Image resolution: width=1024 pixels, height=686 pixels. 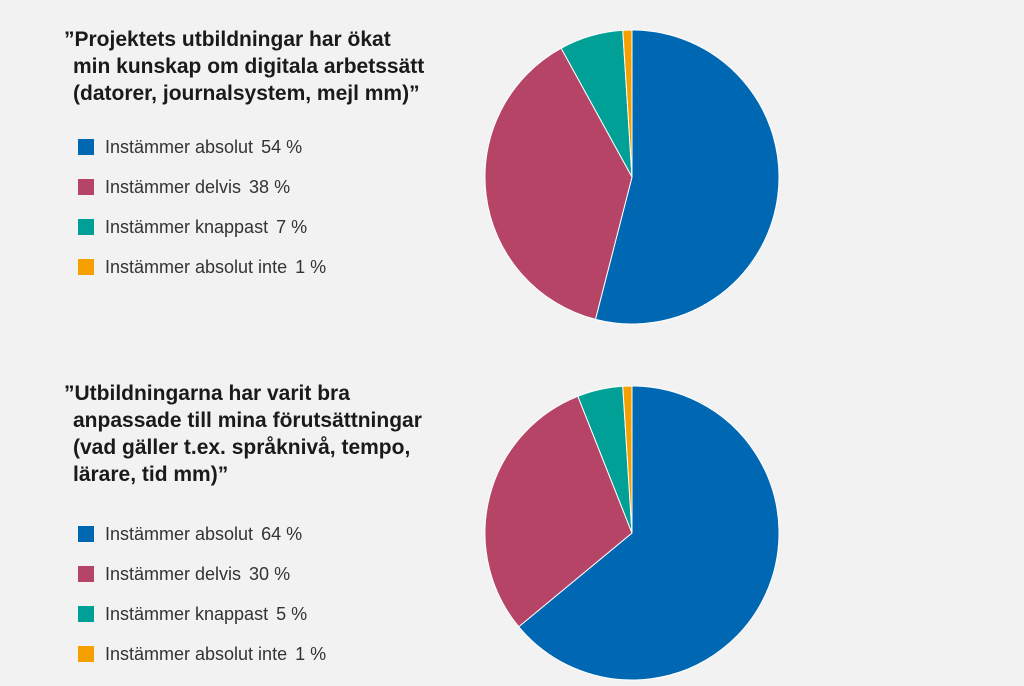 What do you see at coordinates (151, 474) in the screenshot?
I see `chart-title-line: lärare, tid mm)”` at bounding box center [151, 474].